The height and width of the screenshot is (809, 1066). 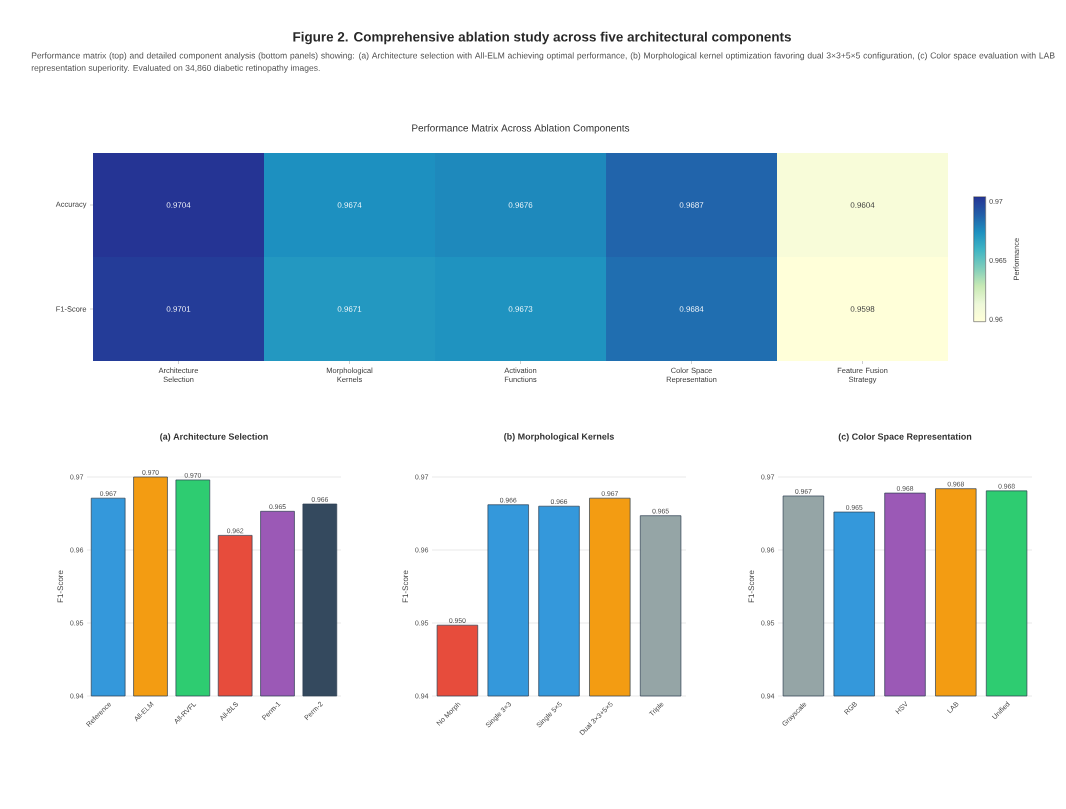 What do you see at coordinates (905, 437) in the screenshot?
I see `chart-title: (c) Color Space Representation` at bounding box center [905, 437].